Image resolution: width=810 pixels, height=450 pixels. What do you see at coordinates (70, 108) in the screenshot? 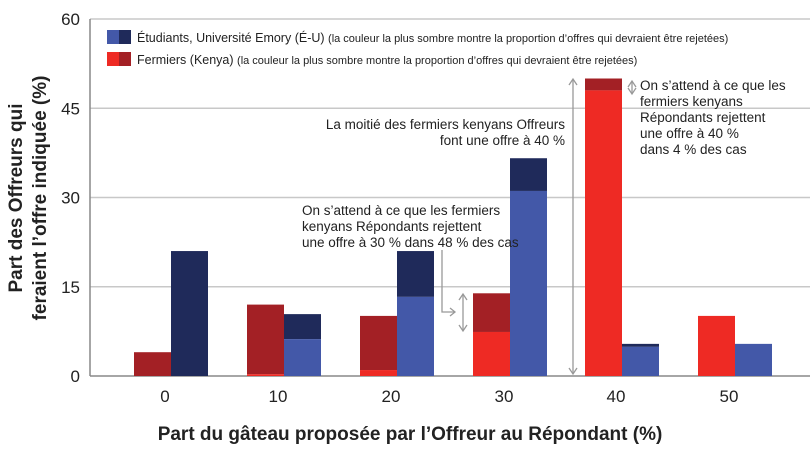
I see `y-tick-label: 45` at bounding box center [70, 108].